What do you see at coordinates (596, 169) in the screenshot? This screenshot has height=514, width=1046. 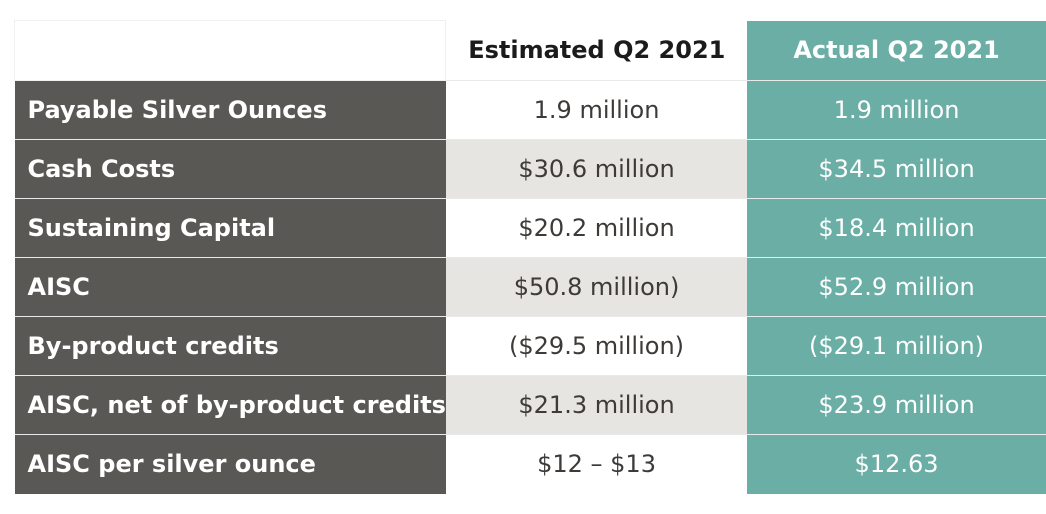 I see `estimated-value: $30.6 million` at bounding box center [596, 169].